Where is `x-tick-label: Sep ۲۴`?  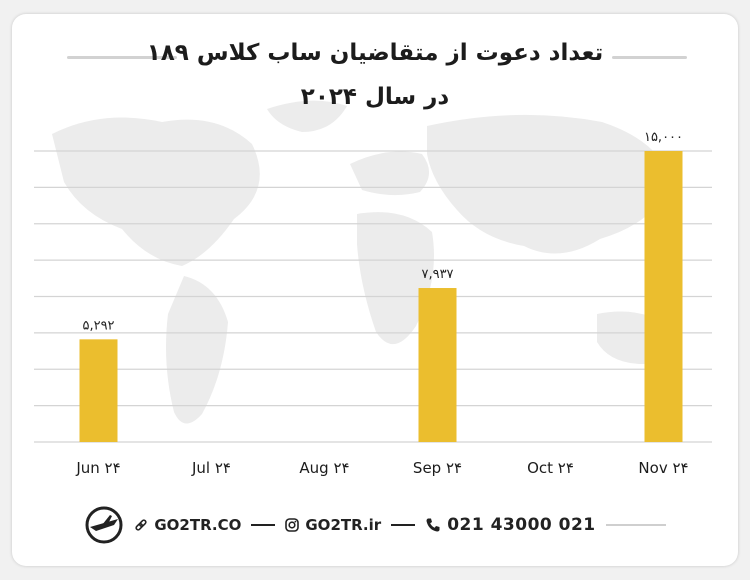 x-tick-label: Sep ۲۴ is located at coordinates (437, 468).